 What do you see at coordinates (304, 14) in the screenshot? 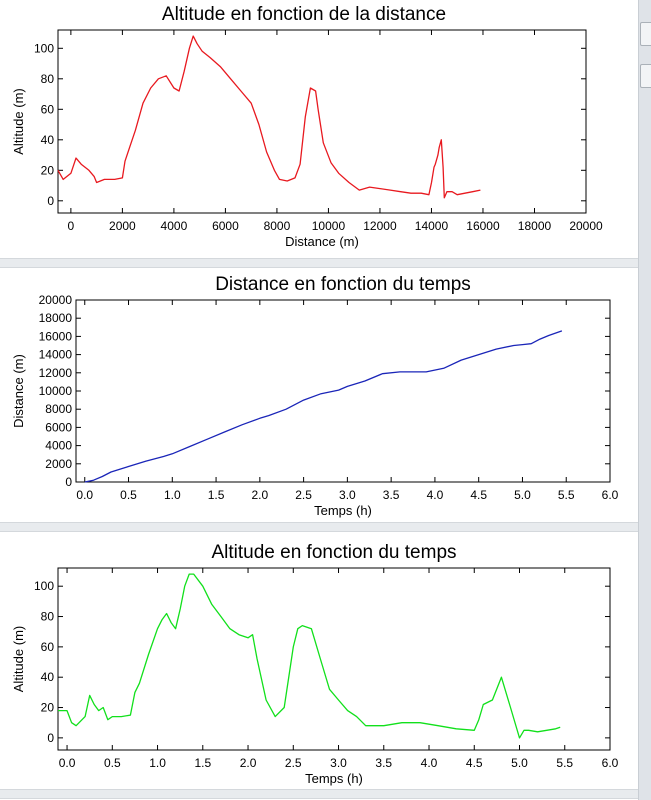
I see `chart-title: Altitude en fonction de la distance` at bounding box center [304, 14].